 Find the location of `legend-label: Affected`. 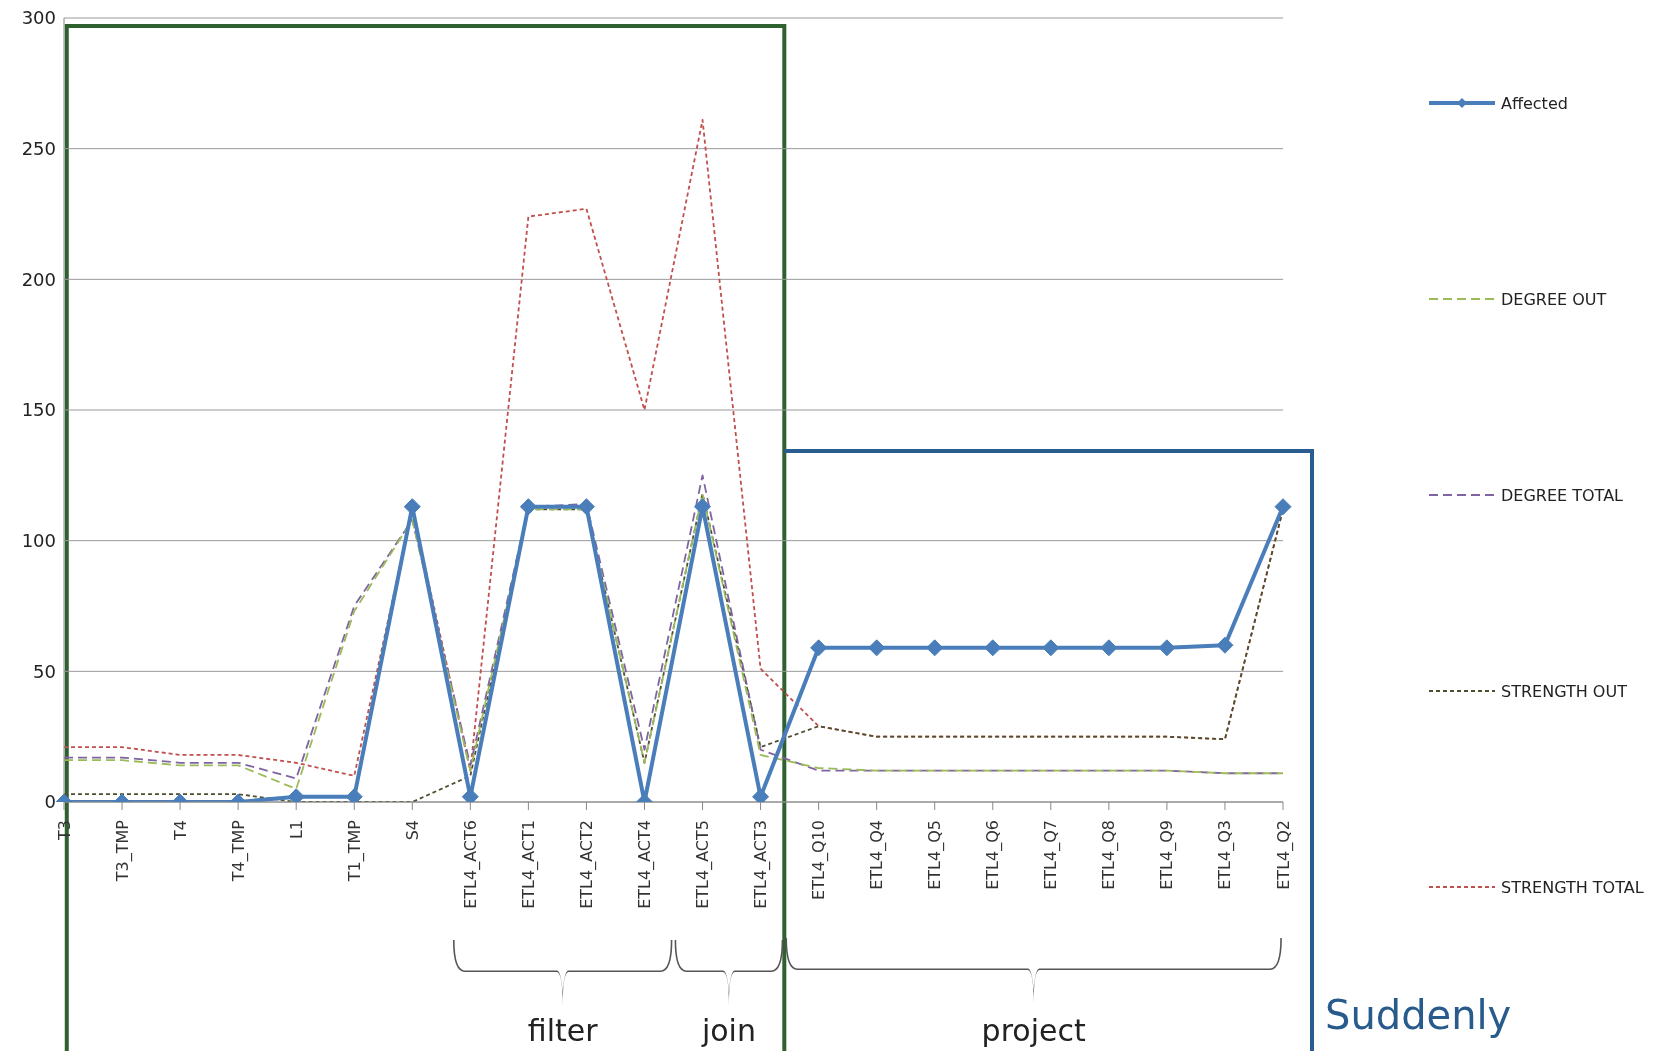

legend-label: Affected is located at coordinates (1534, 103).